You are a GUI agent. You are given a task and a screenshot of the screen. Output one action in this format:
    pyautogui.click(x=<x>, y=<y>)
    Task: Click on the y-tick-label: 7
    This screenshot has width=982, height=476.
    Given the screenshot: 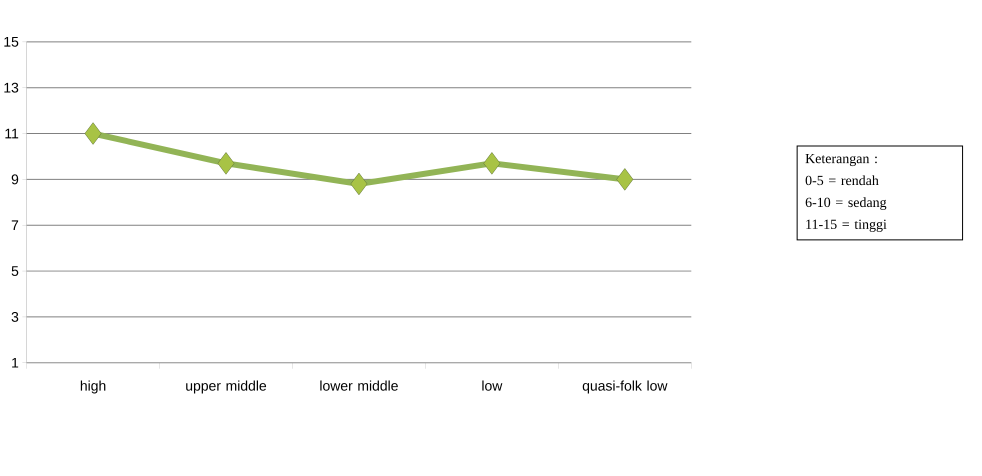 What is the action you would take?
    pyautogui.click(x=15, y=225)
    